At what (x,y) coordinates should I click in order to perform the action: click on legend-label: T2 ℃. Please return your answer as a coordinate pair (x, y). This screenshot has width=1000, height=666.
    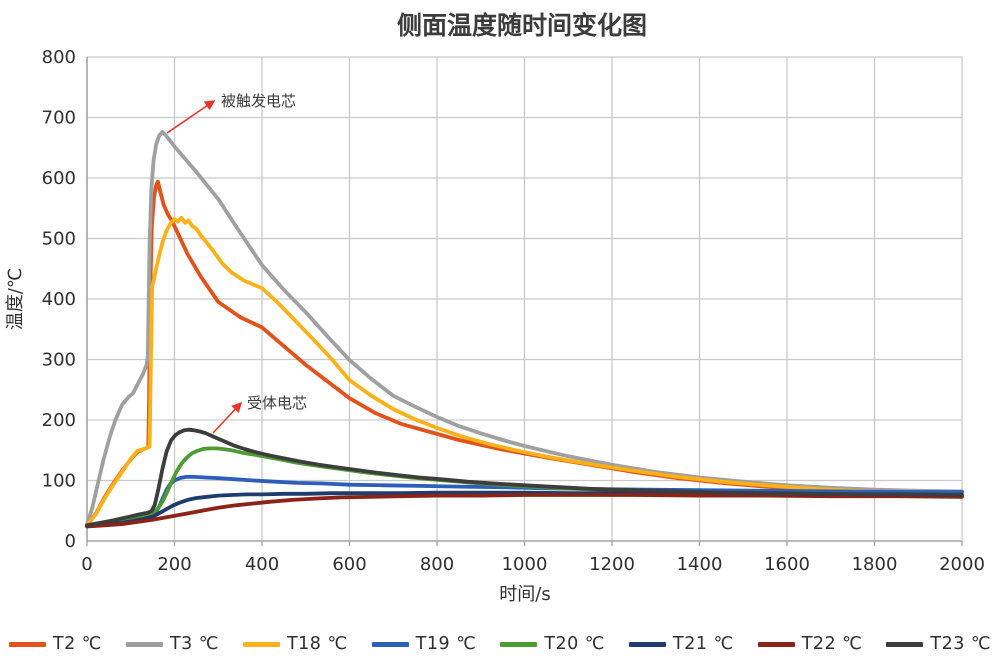
    Looking at the image, I should click on (77, 644).